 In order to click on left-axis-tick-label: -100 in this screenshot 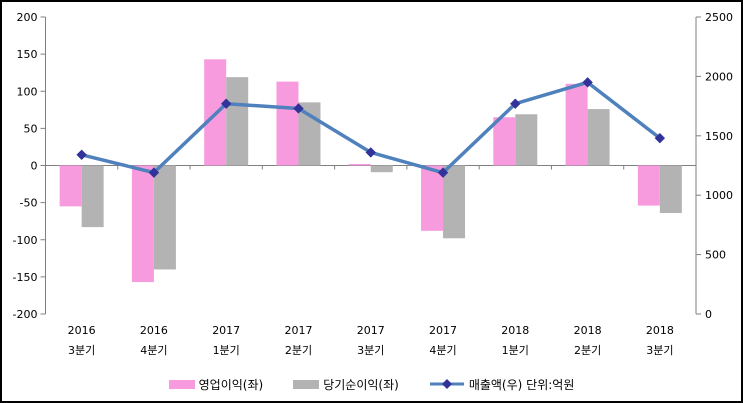, I will do `click(25, 240)`.